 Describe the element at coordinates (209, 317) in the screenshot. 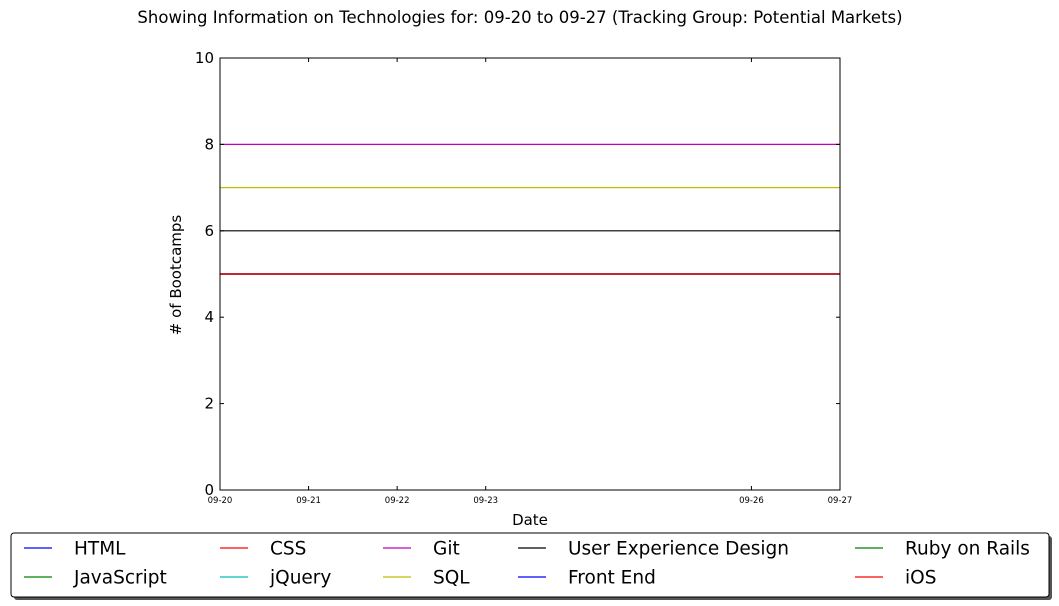

I see `y-tick-label-2: 4` at that location.